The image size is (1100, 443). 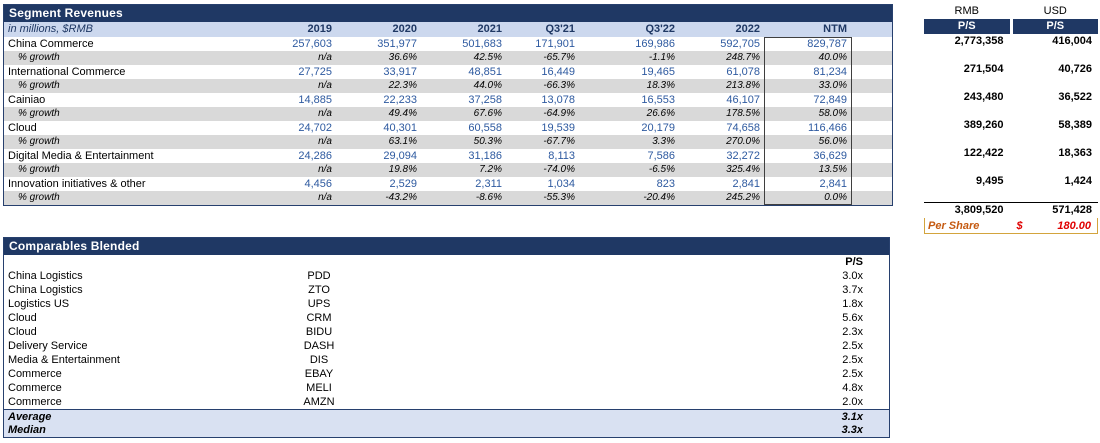 I want to click on comparable-ticker: DIS, so click(x=319, y=360).